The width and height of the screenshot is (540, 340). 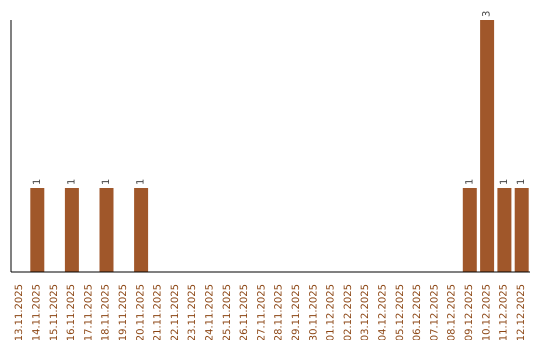 I want to click on x-tick-label: 12.12.2025, so click(x=521, y=312).